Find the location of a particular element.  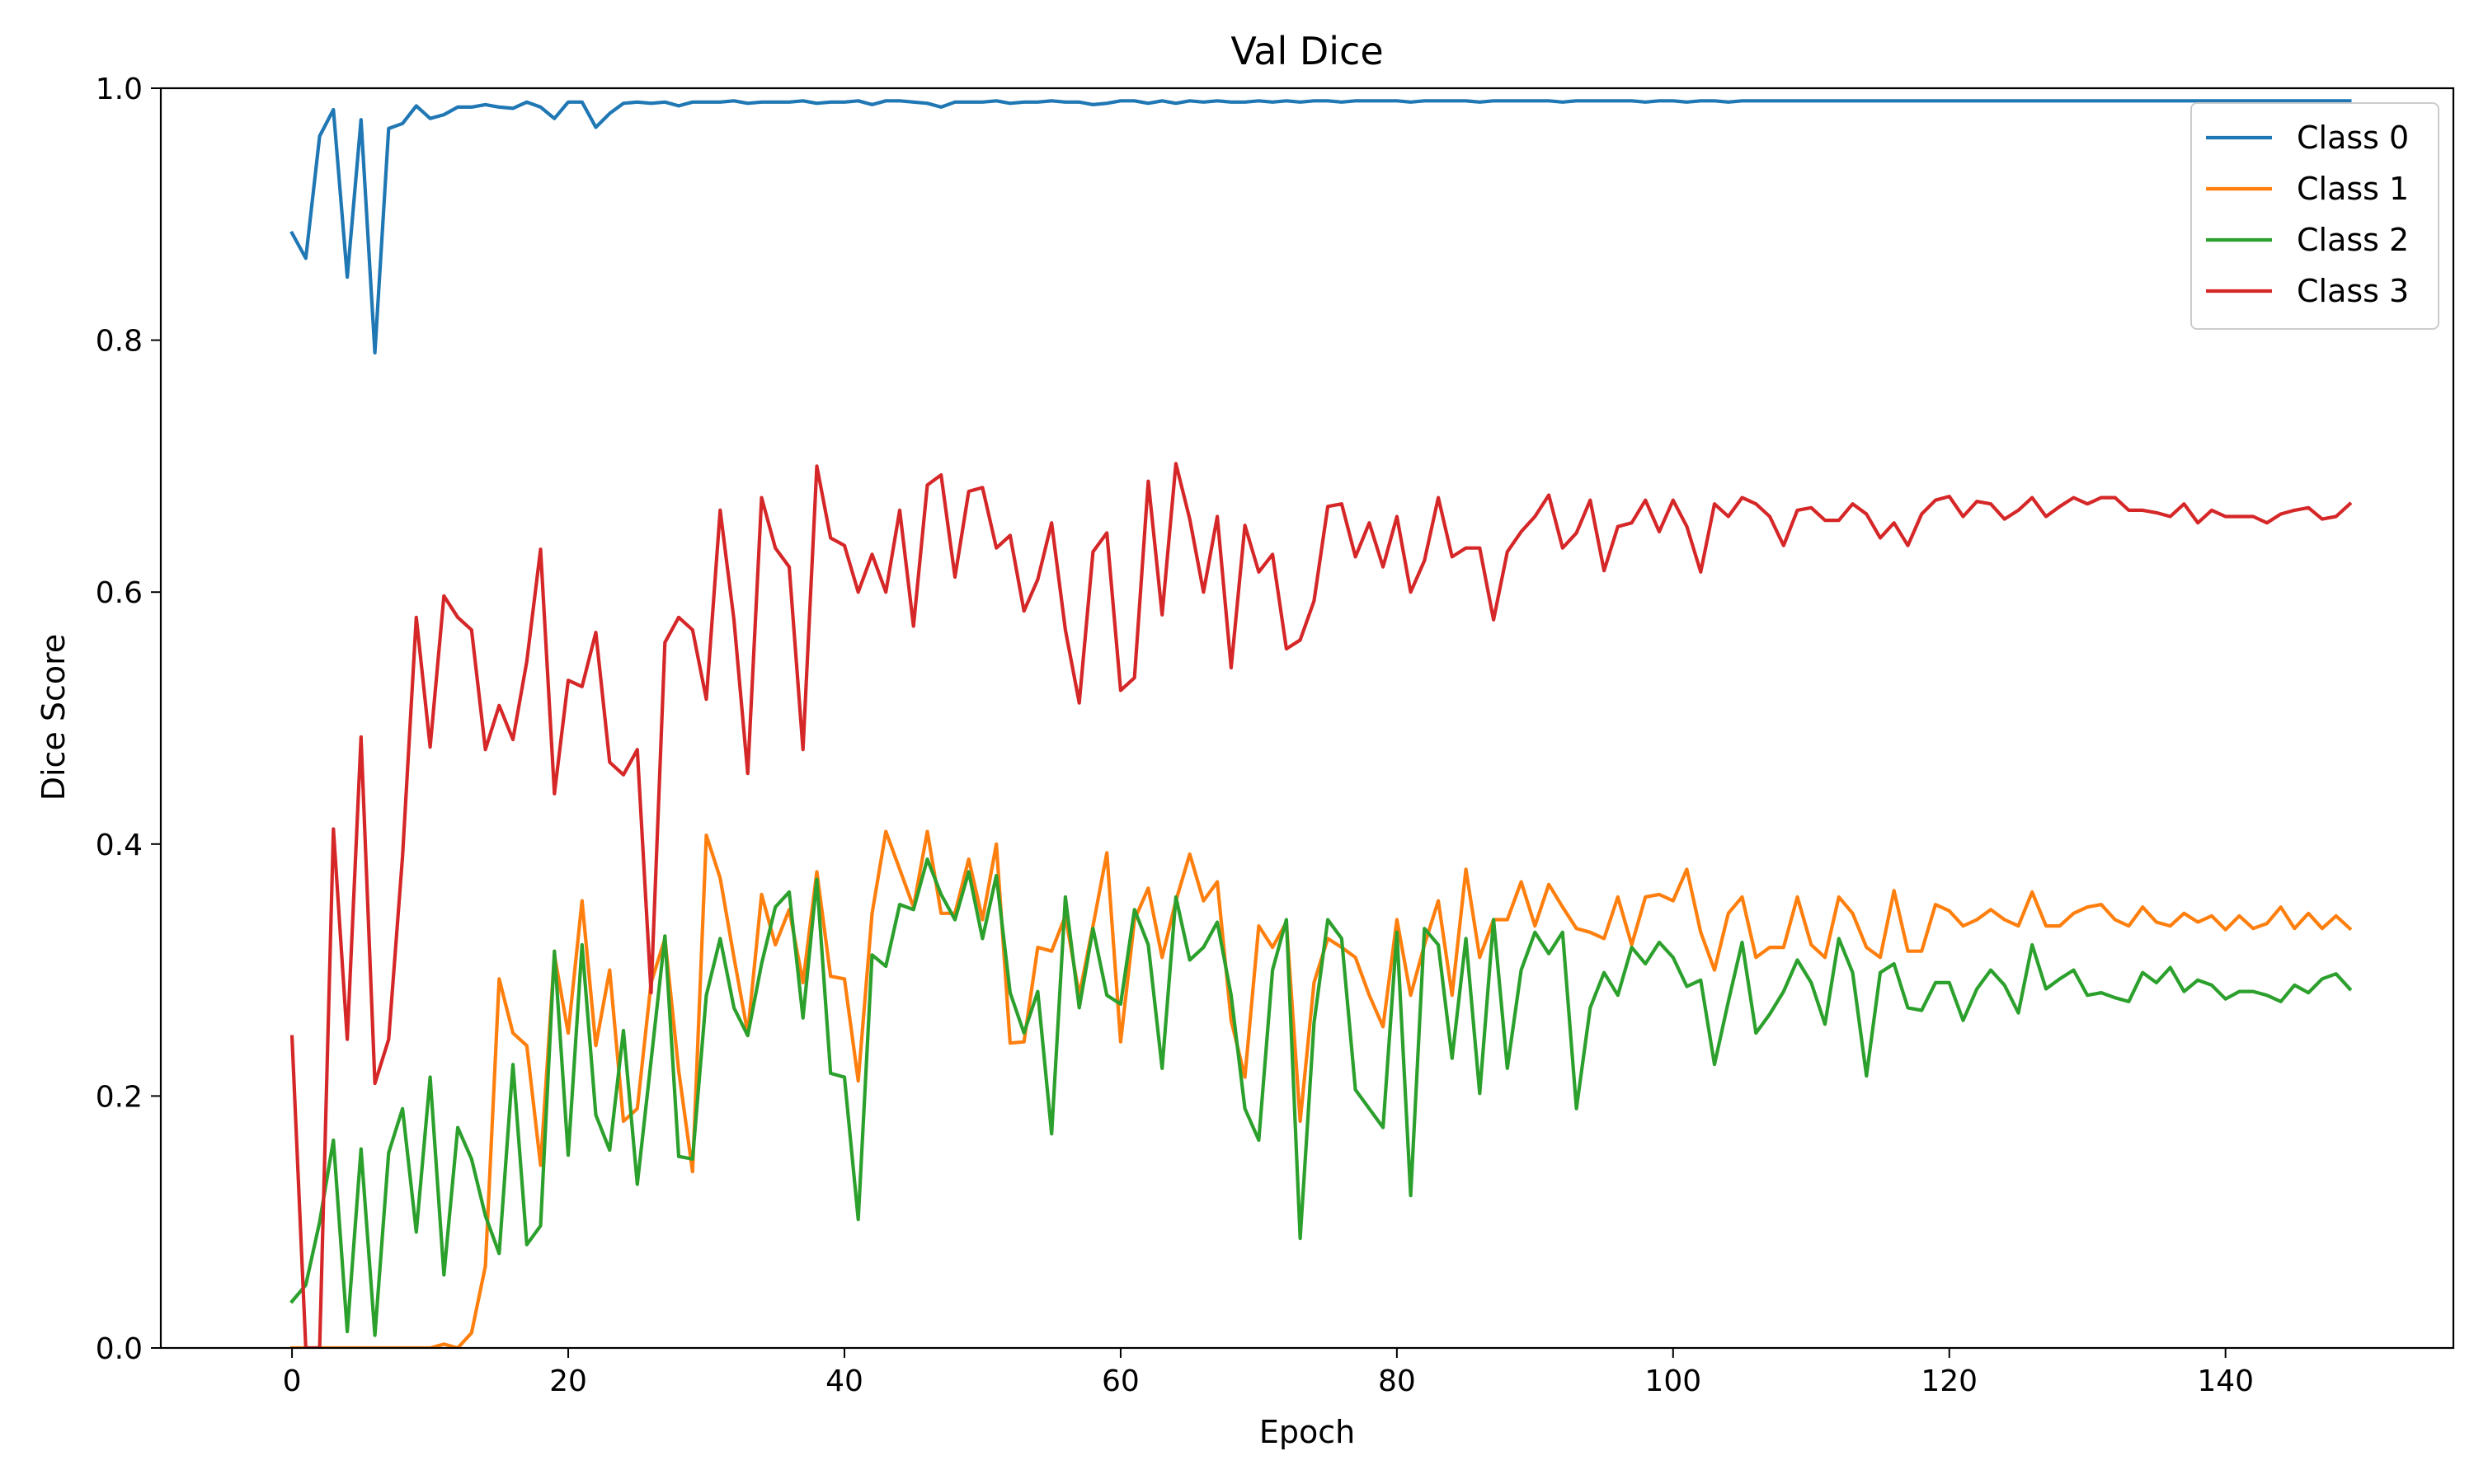

x-tick-label: 80 is located at coordinates (1397, 1381).